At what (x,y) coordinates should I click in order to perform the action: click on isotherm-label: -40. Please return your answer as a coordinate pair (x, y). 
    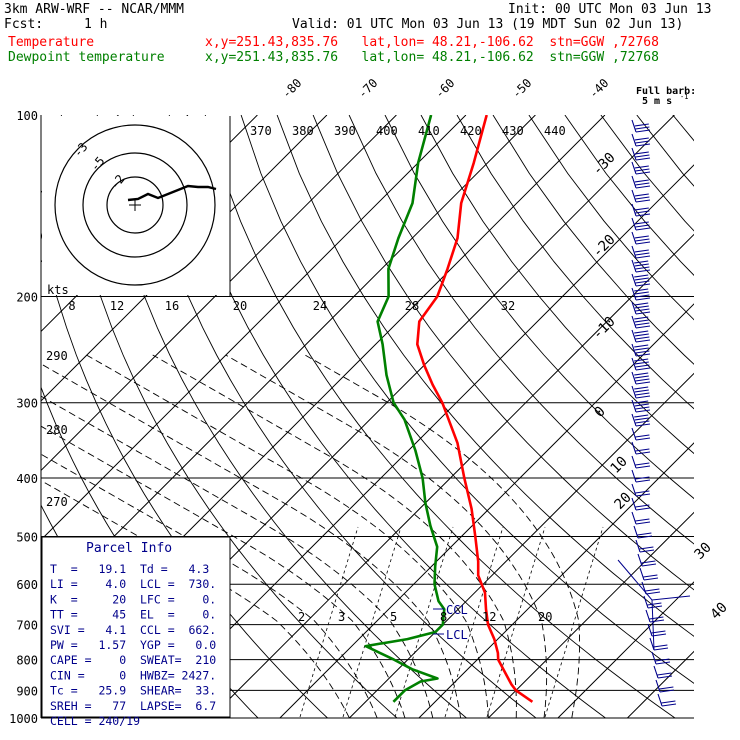
    Looking at the image, I should click on (598, 88).